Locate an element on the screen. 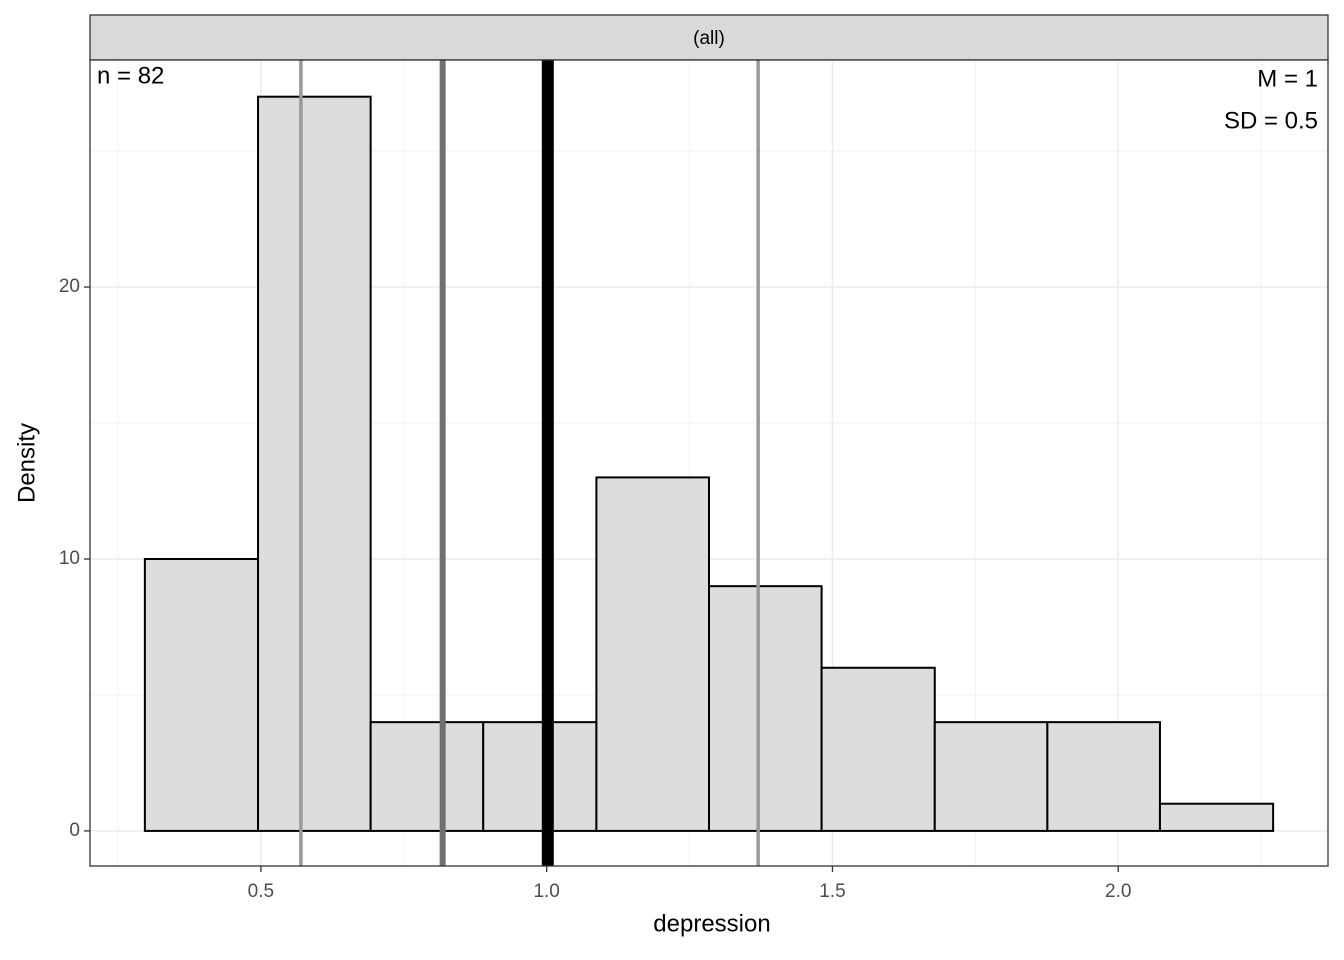 The width and height of the screenshot is (1344, 960). x-tick-label: 1.5 is located at coordinates (832, 891).